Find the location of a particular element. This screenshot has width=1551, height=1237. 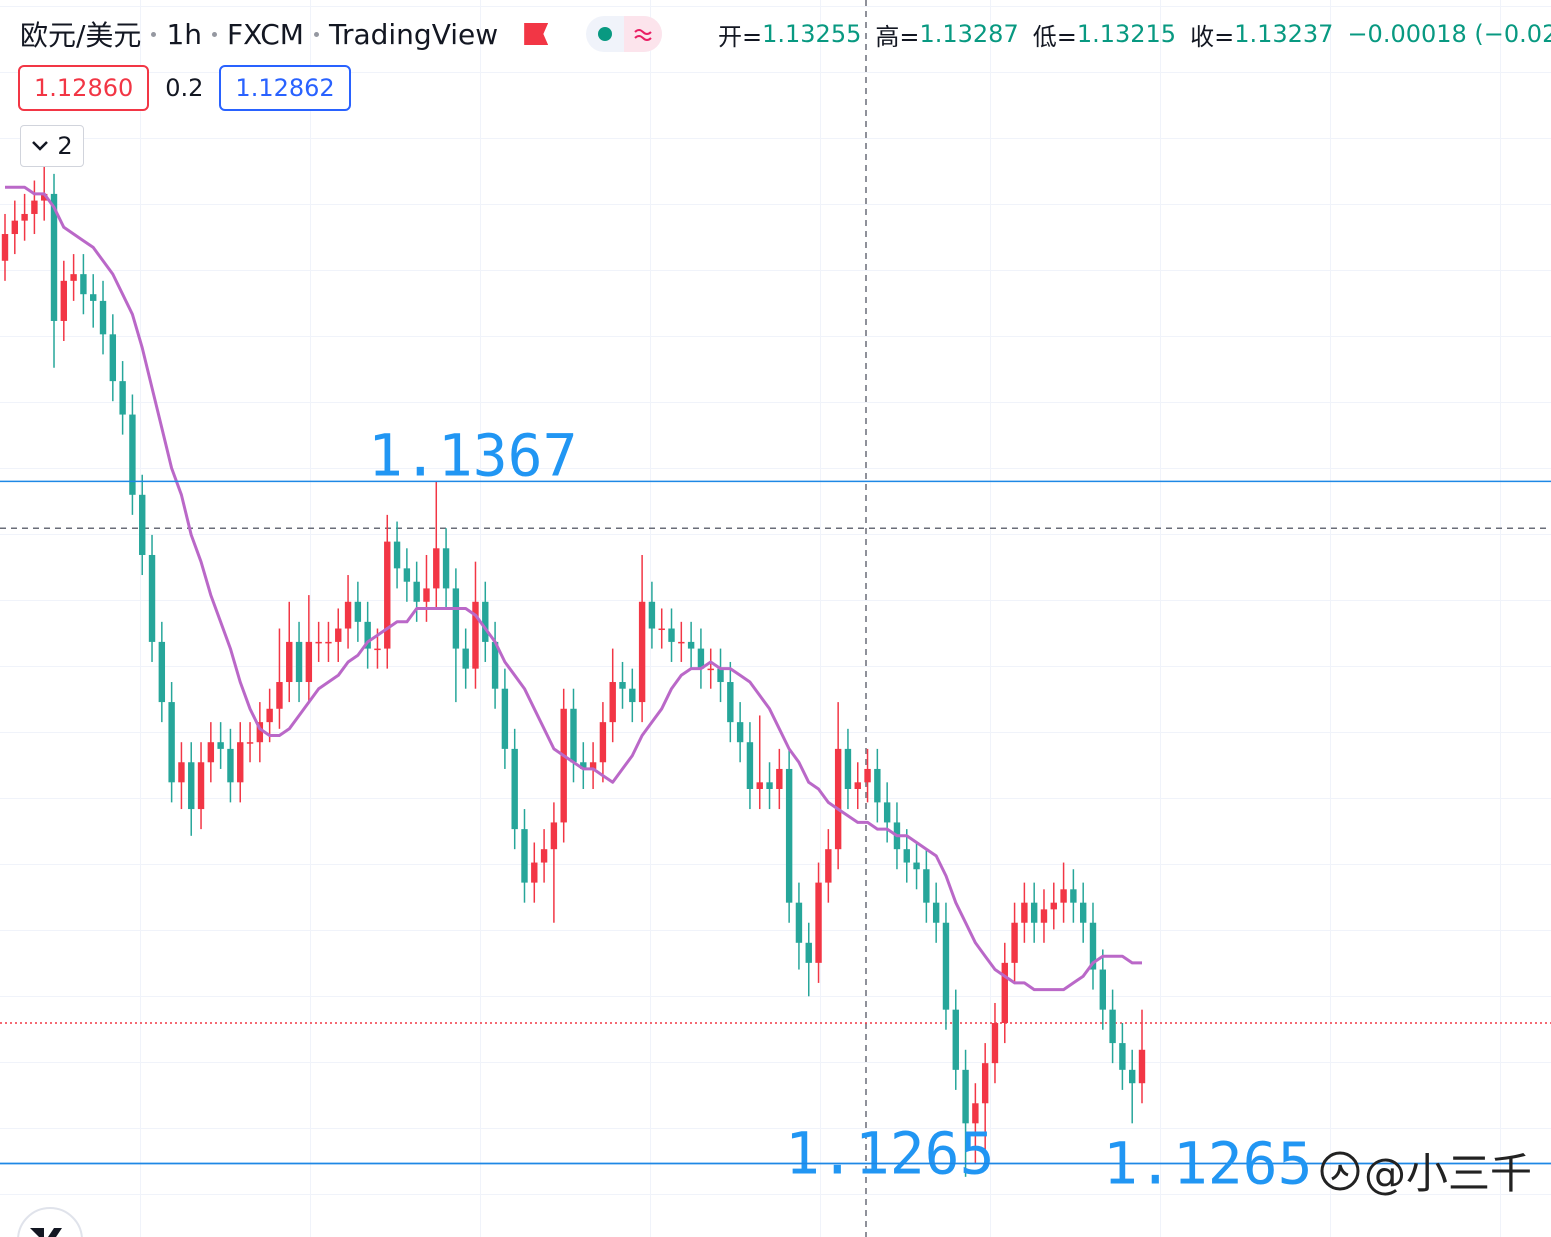

price-tags: 1.12860 0.2 1.12862 is located at coordinates (184, 88).